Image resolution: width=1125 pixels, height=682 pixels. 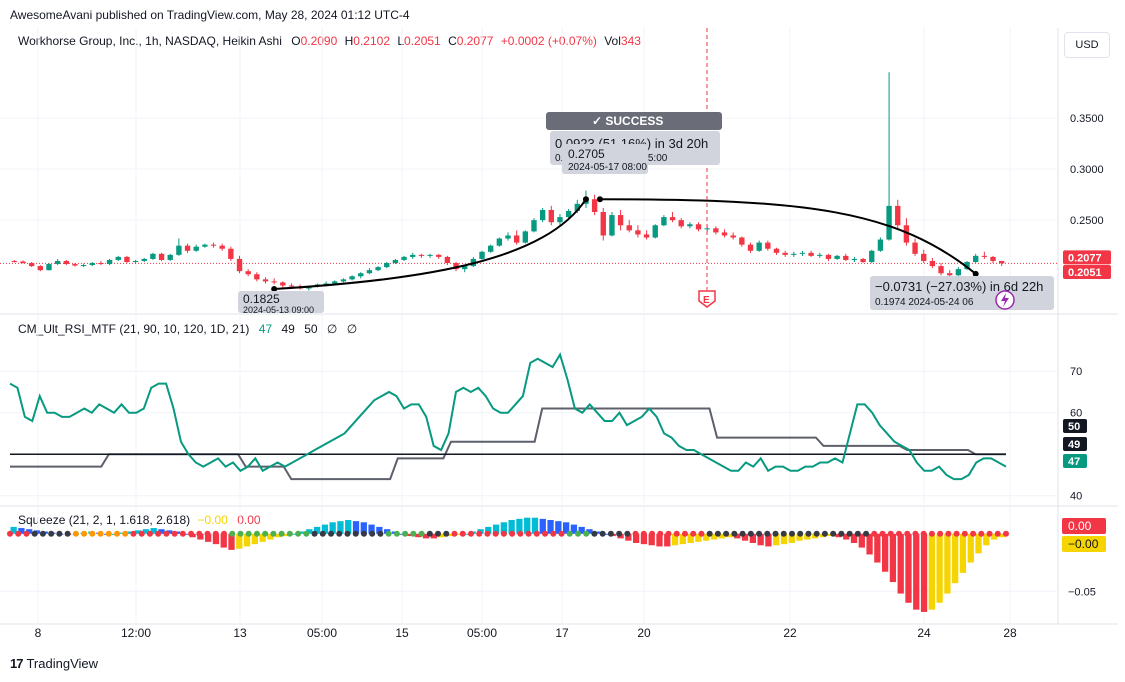 What do you see at coordinates (612, 41) in the screenshot?
I see `volume-key: Vol` at bounding box center [612, 41].